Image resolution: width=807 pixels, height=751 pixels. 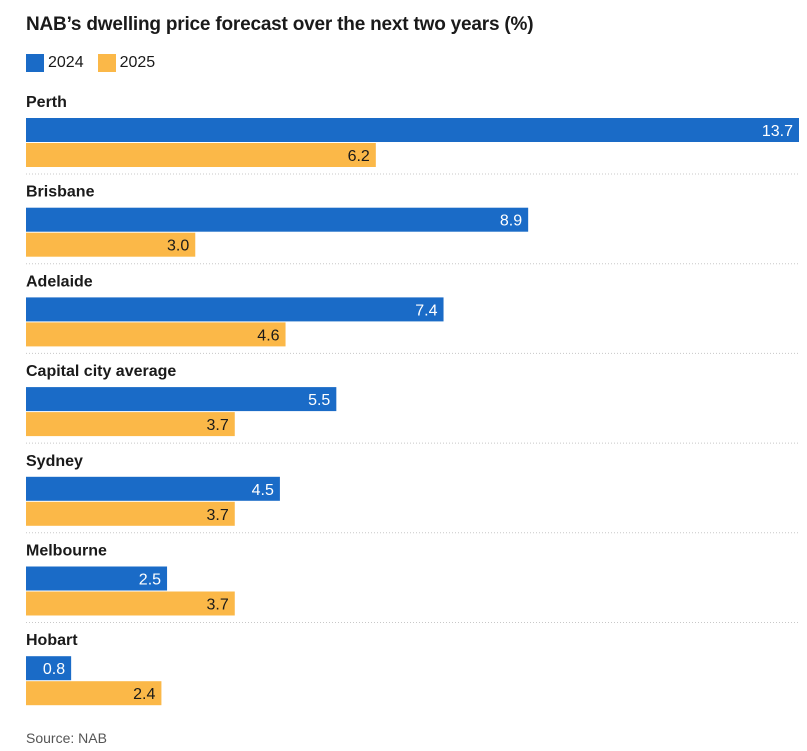 What do you see at coordinates (106, 63) in the screenshot?
I see `legend-swatch-2025` at bounding box center [106, 63].